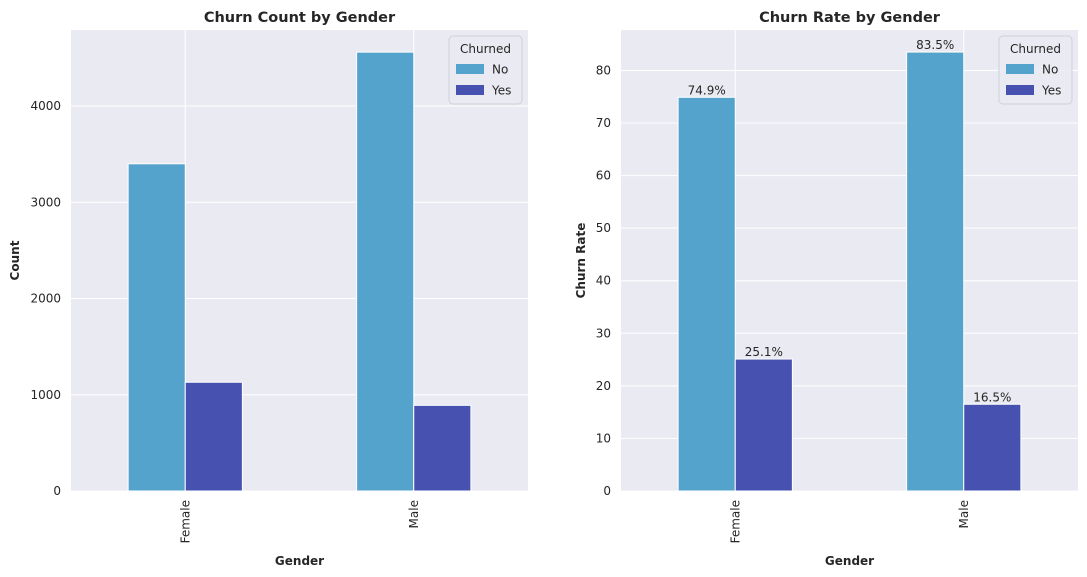 Image resolution: width=1087 pixels, height=577 pixels. Describe the element at coordinates (603, 386) in the screenshot. I see `y-tick-label: 20` at that location.